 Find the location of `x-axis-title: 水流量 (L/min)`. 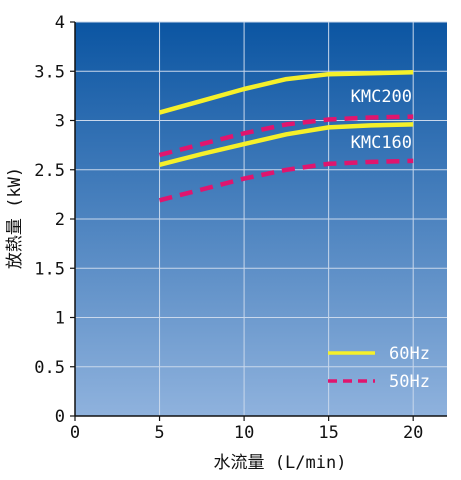

x-axis-title: 水流量 (L/min) is located at coordinates (280, 463).